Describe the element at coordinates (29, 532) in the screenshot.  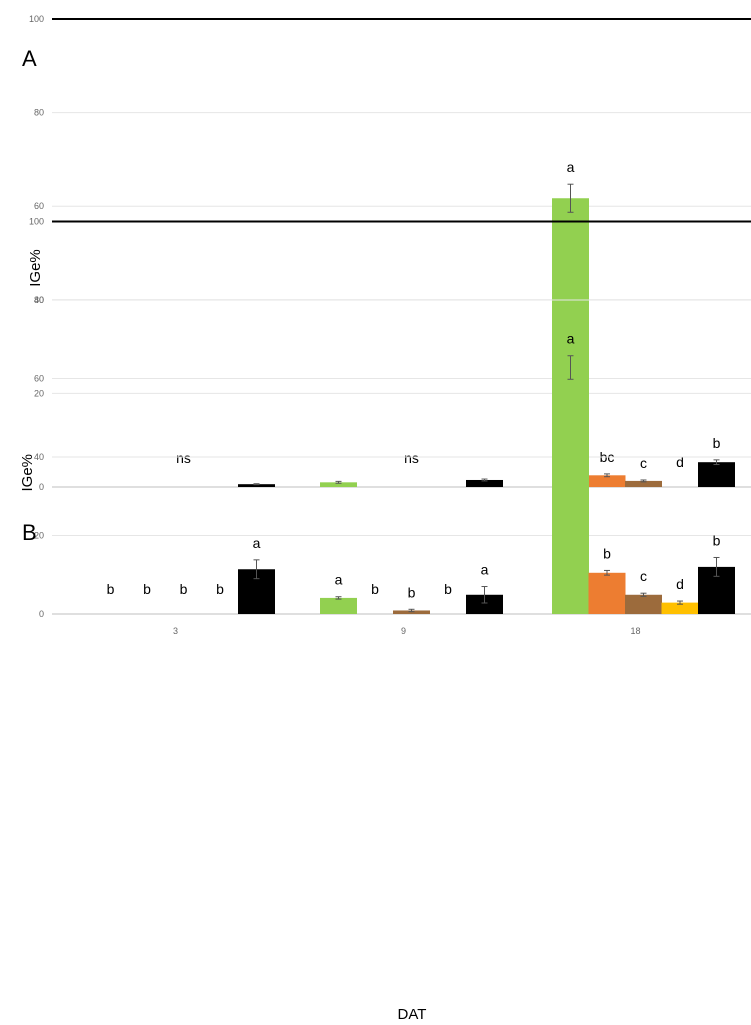
I see `panel-label: B` at that location.